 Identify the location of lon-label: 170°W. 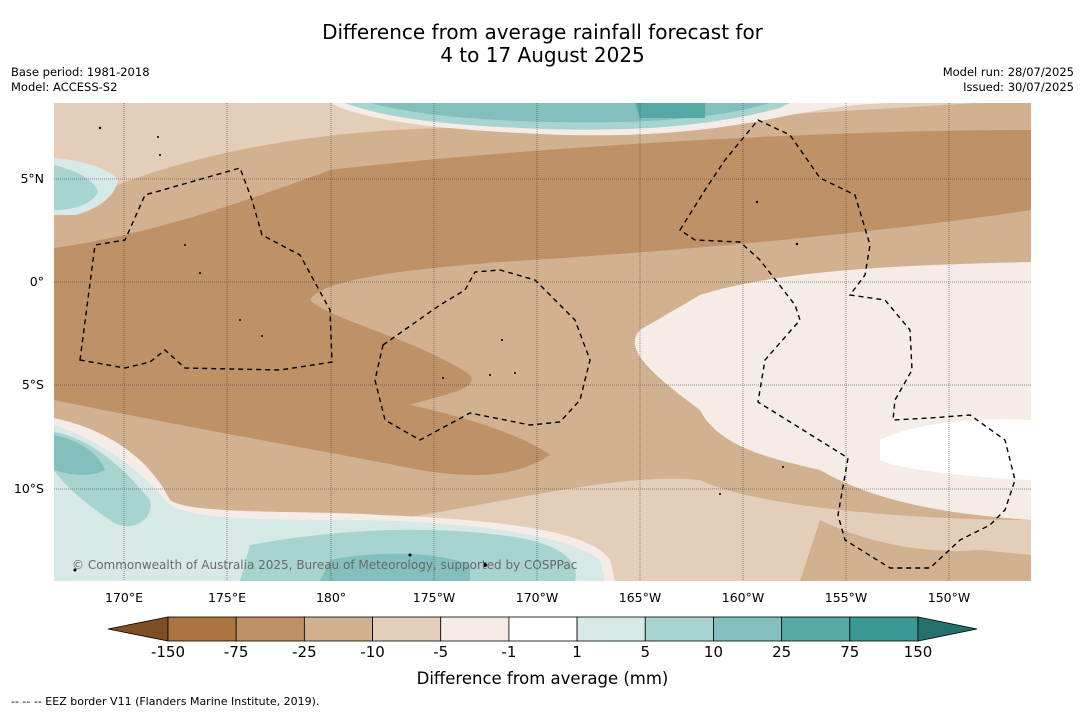
(537, 597).